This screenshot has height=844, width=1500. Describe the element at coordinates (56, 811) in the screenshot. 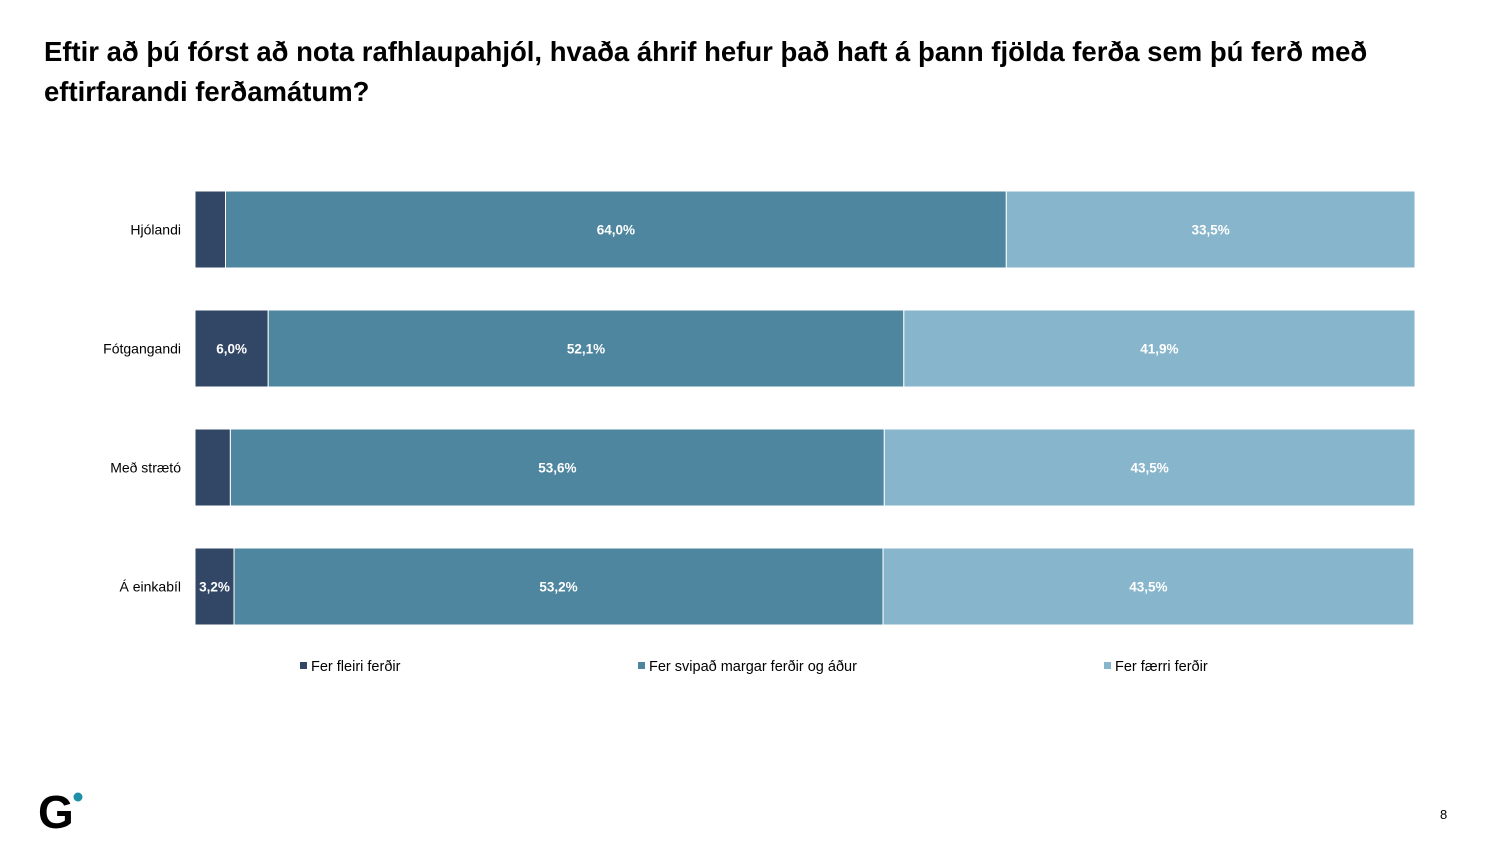

I see `logo-letter: G` at that location.